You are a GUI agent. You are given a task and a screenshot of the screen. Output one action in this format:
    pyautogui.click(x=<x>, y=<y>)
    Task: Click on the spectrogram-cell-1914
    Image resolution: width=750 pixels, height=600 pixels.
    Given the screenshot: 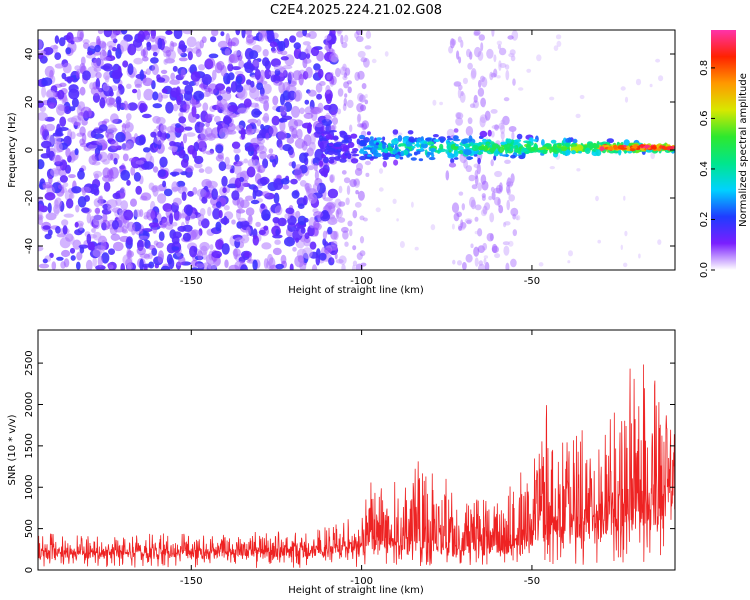 What is the action you would take?
    pyautogui.click(x=489, y=133)
    